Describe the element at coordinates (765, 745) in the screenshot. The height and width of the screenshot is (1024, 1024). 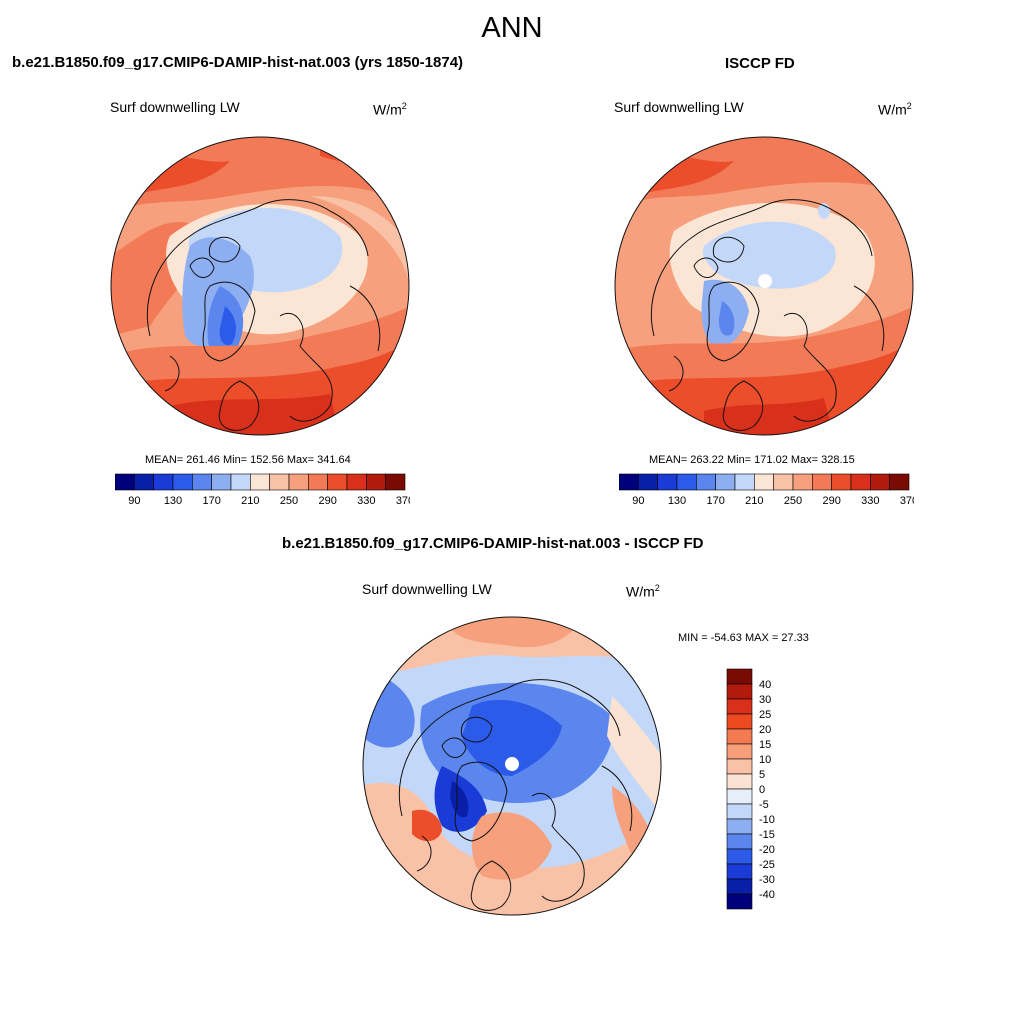
I see `colorbar-tick-label: 15` at that location.